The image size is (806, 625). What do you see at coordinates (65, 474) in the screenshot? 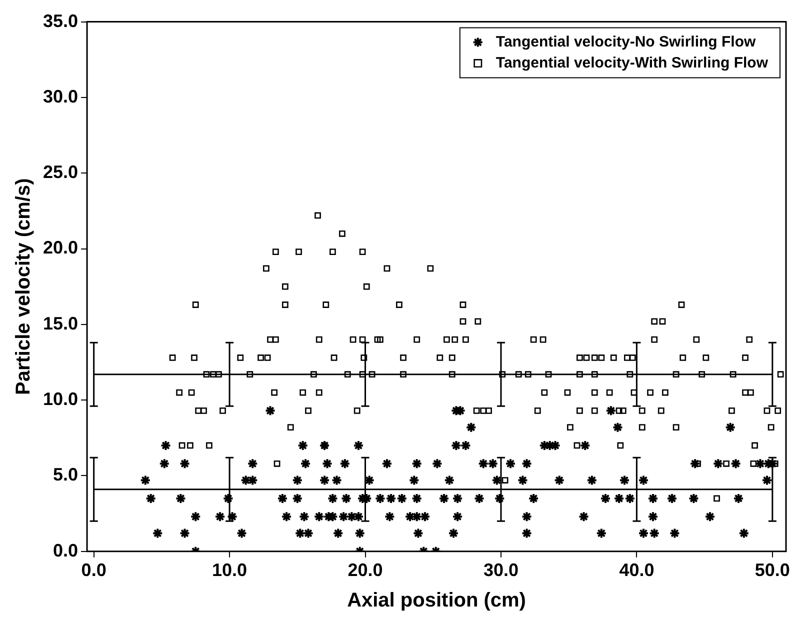
I see `y-tick-label: 5.0` at bounding box center [65, 474].